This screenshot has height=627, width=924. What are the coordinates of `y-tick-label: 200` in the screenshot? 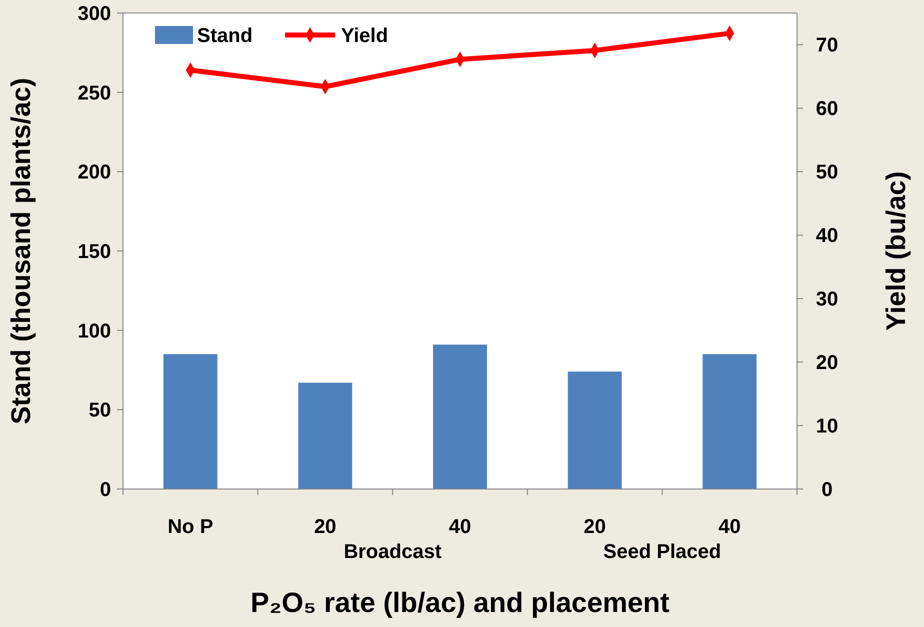 It's located at (94, 173).